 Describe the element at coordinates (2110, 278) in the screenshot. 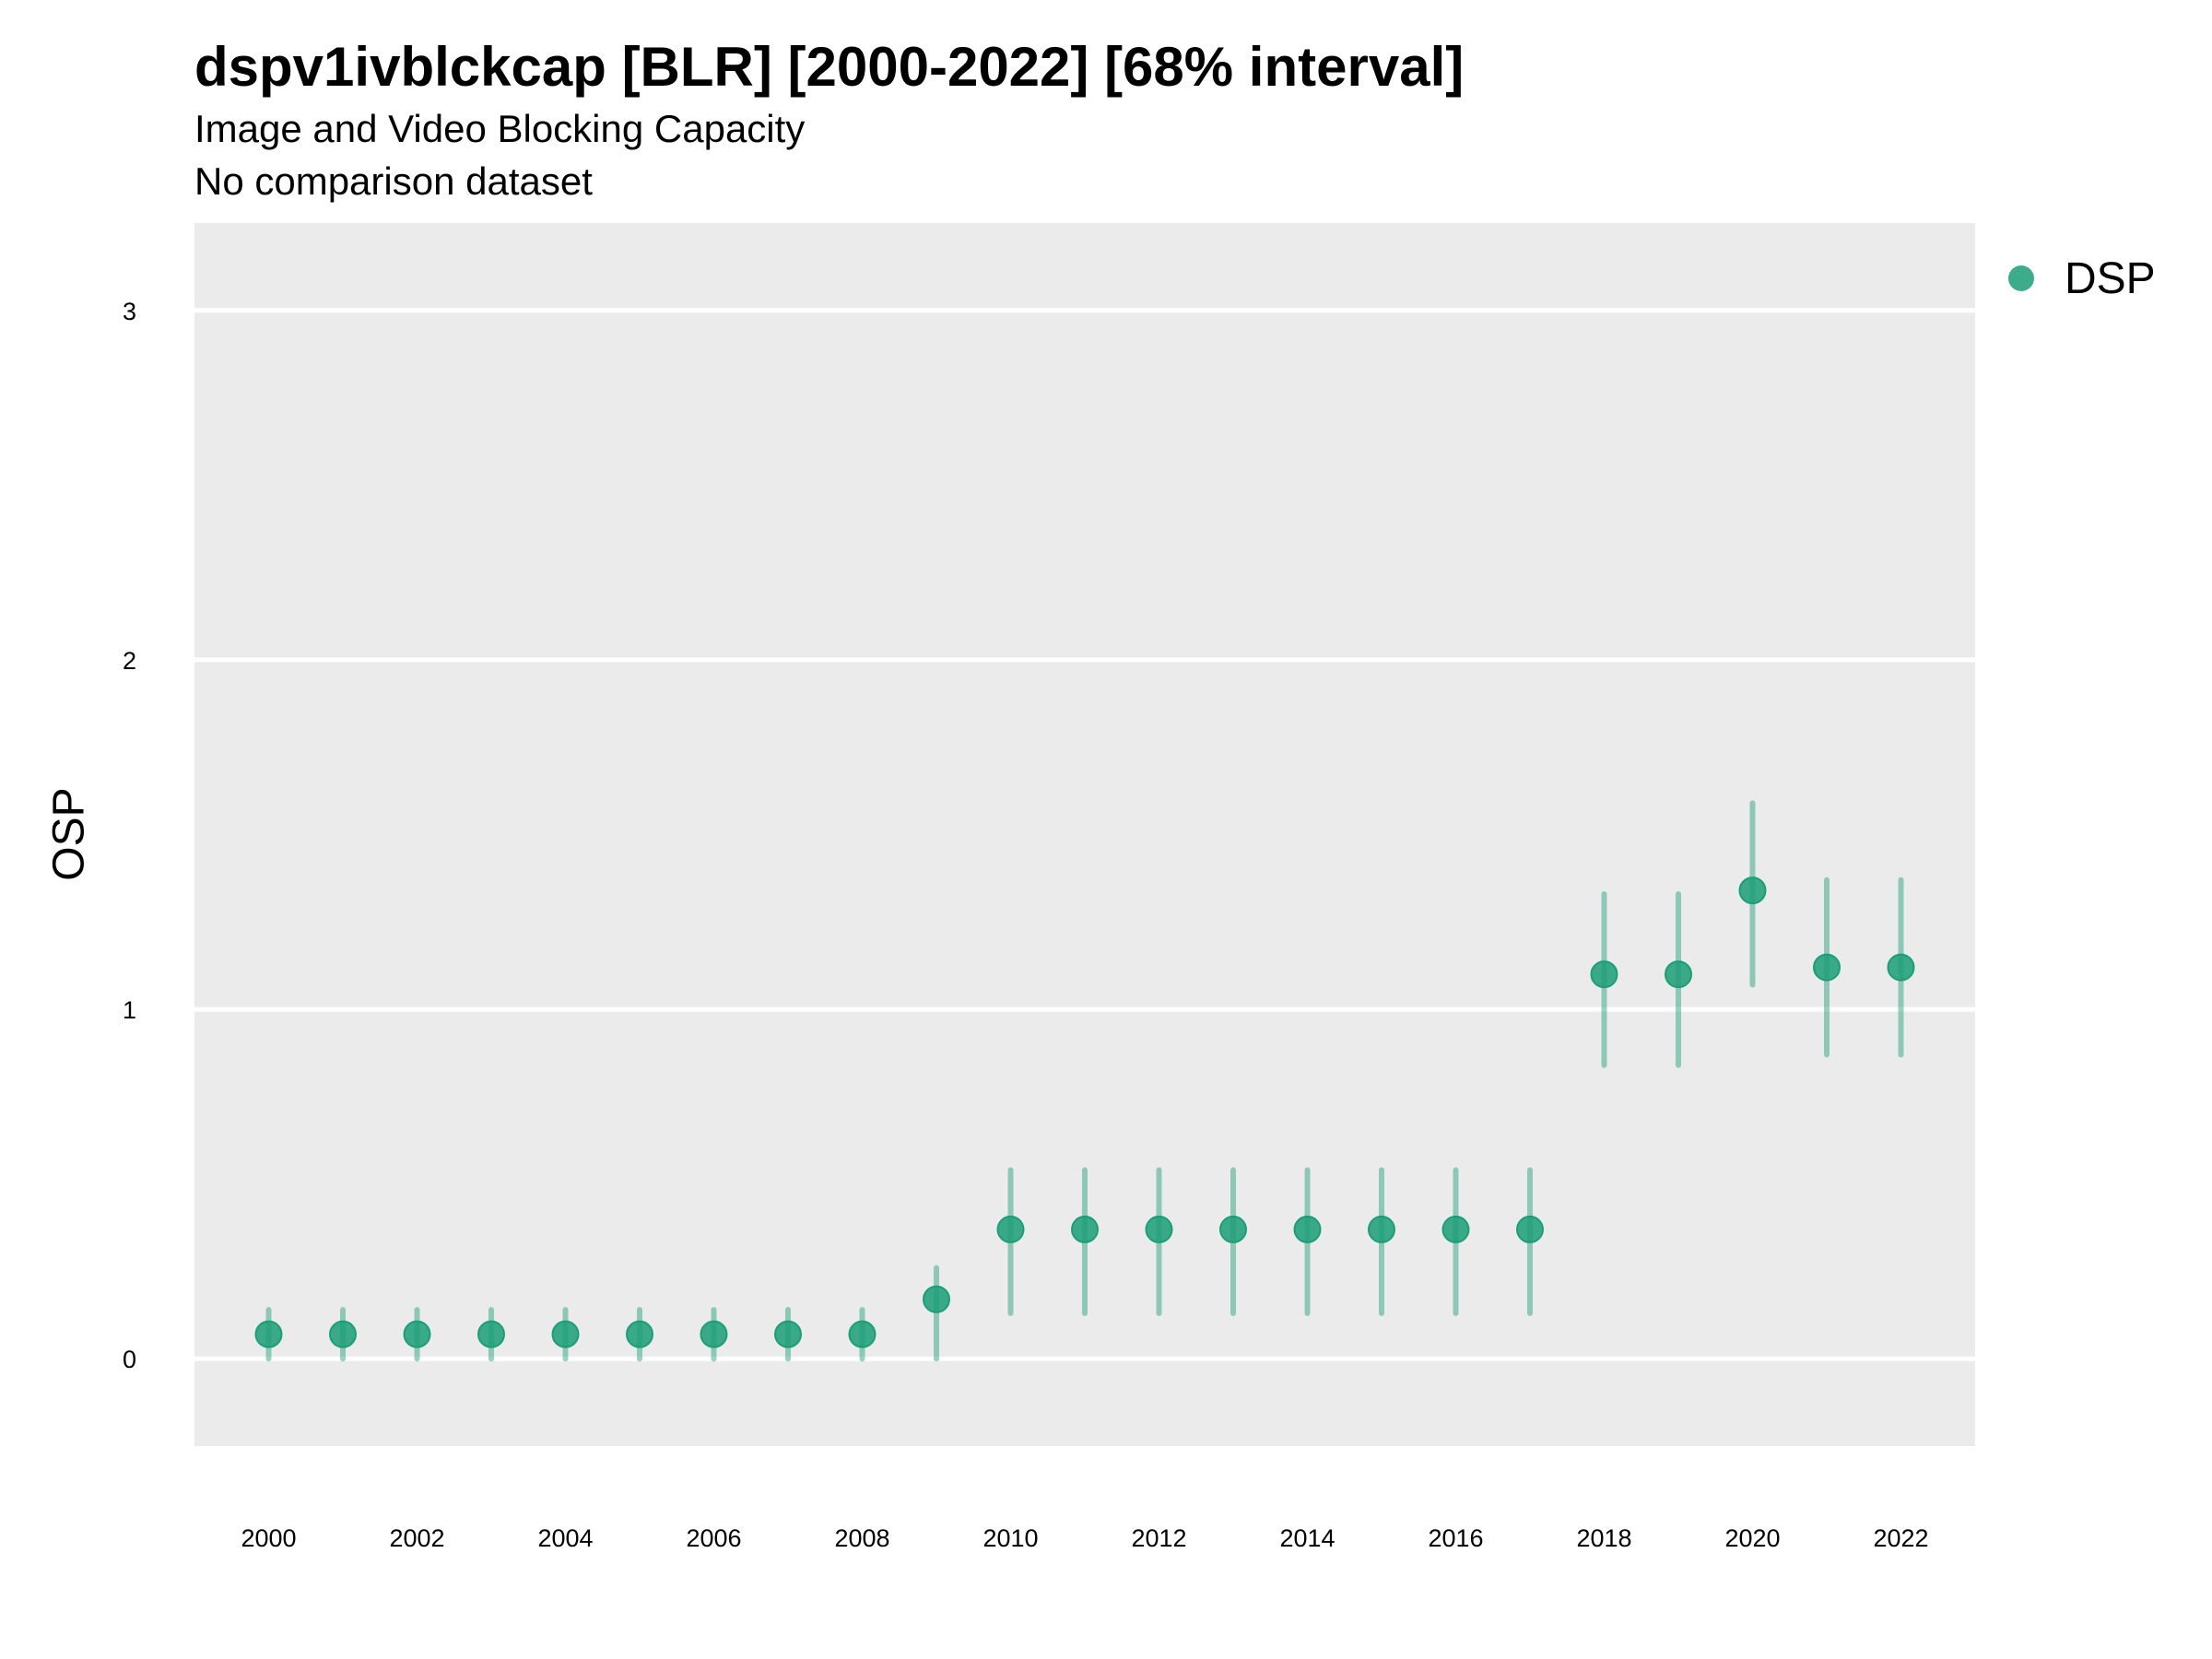

I see `legend-label-dsp: DSP` at that location.